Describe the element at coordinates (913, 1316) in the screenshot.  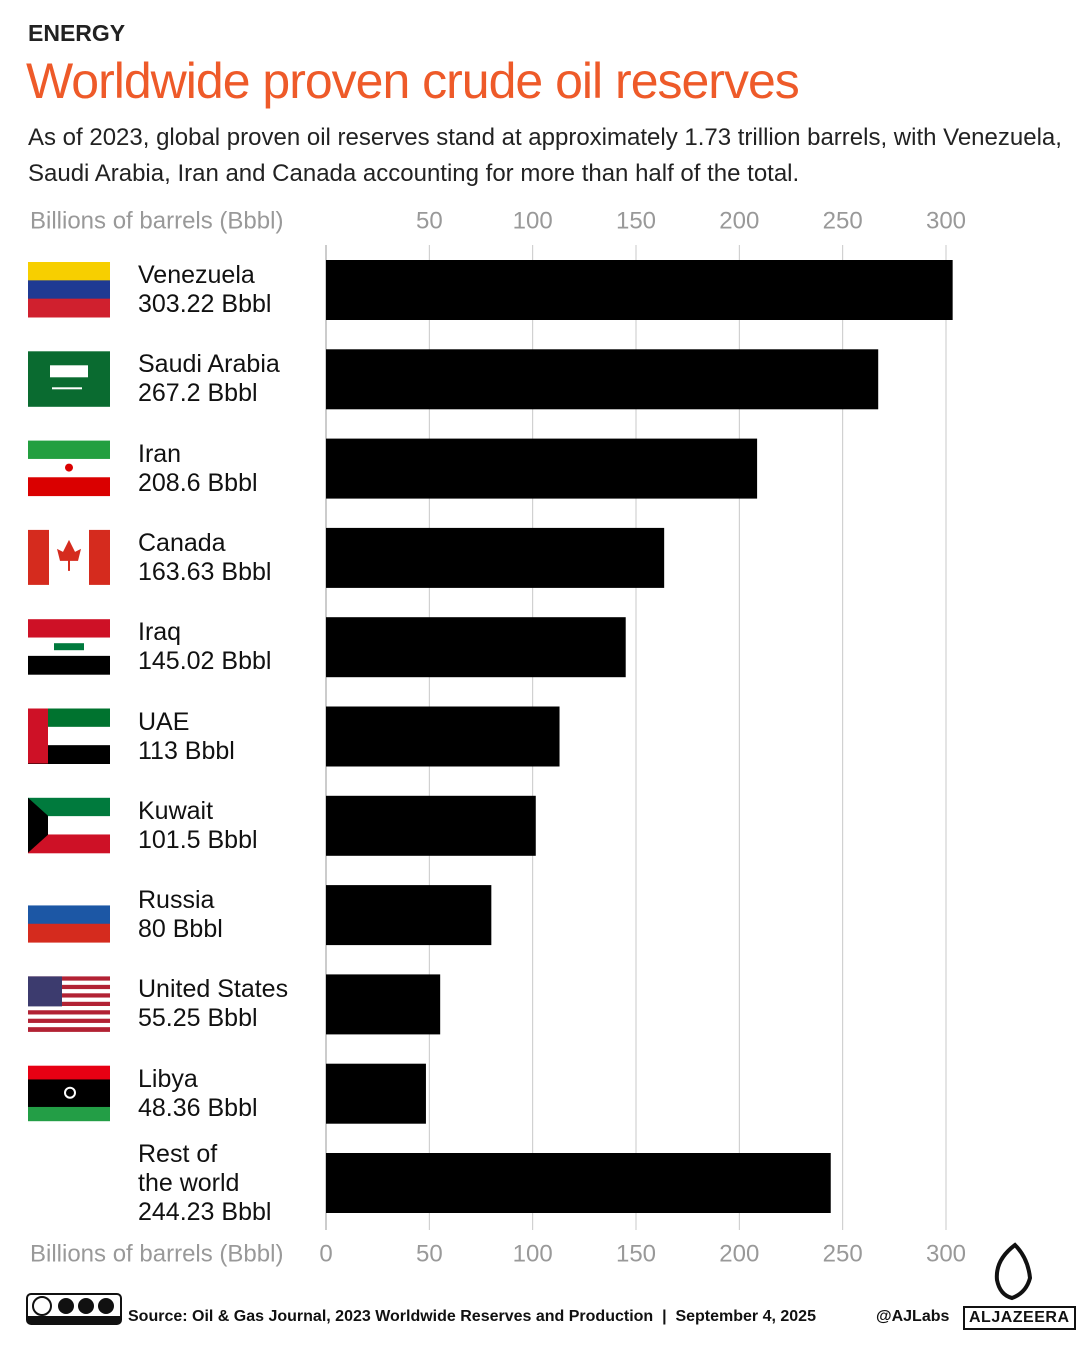
I see `handle: @AJLabs` at that location.